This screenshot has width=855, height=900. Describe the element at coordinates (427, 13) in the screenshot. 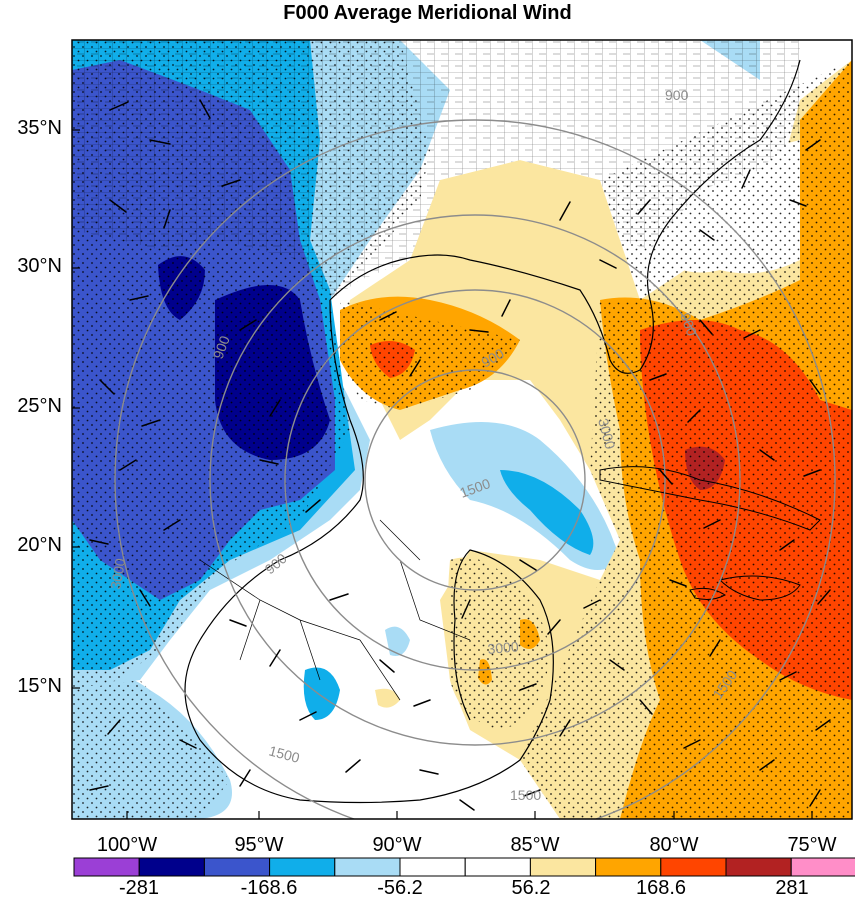

I see `map-title: F000 Average Meridional Wind` at that location.